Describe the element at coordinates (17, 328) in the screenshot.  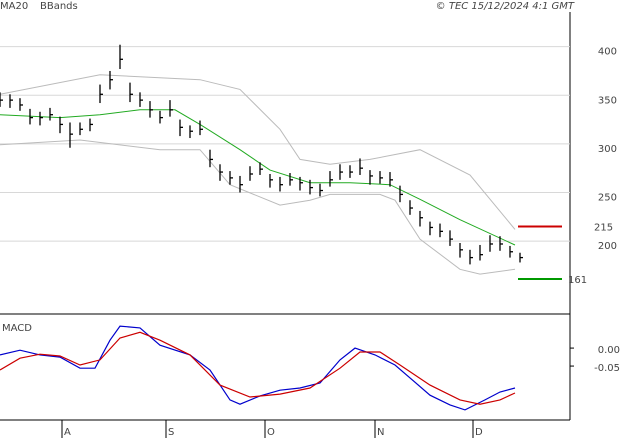
I see `macd-title: MACD` at that location.